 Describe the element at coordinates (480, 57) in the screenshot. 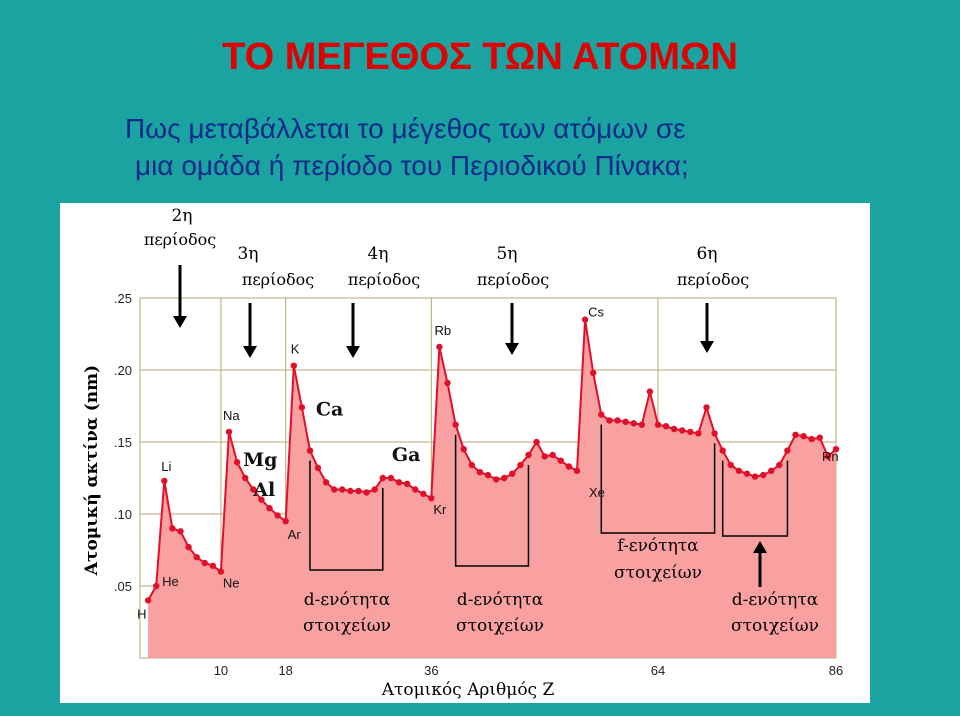

I see `slide-title: ΤΟ ΜΕΓΕΘΟΣ ΤΩΝ ΑΤΟΜΩΝ` at that location.